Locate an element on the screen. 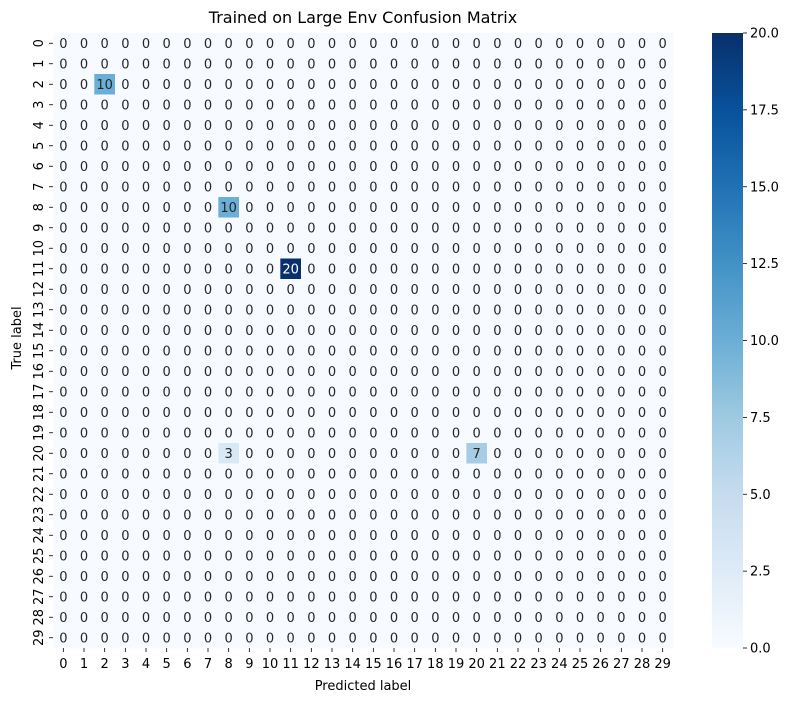 Image resolution: width=793 pixels, height=701 pixels. x-tick-label: 23 is located at coordinates (538, 664).